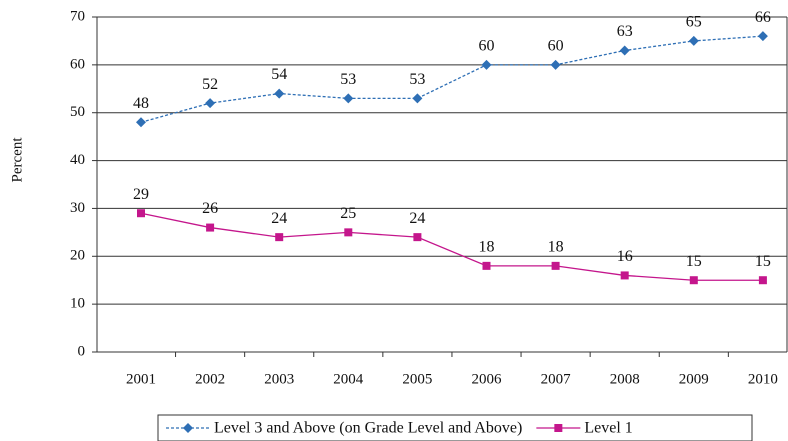 Image resolution: width=788 pixels, height=441 pixels. I want to click on x-tick-label: 2001, so click(141, 379).